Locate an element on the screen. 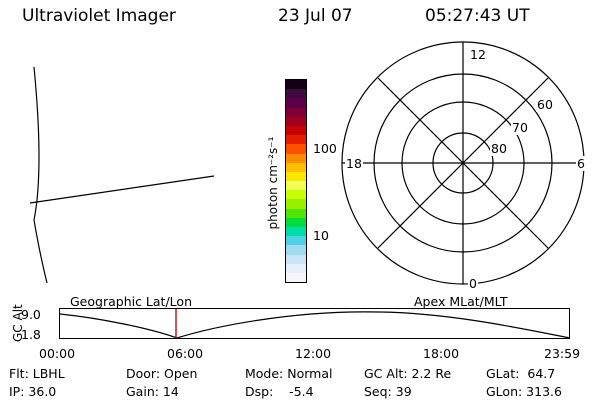  colorbar is located at coordinates (296, 181).